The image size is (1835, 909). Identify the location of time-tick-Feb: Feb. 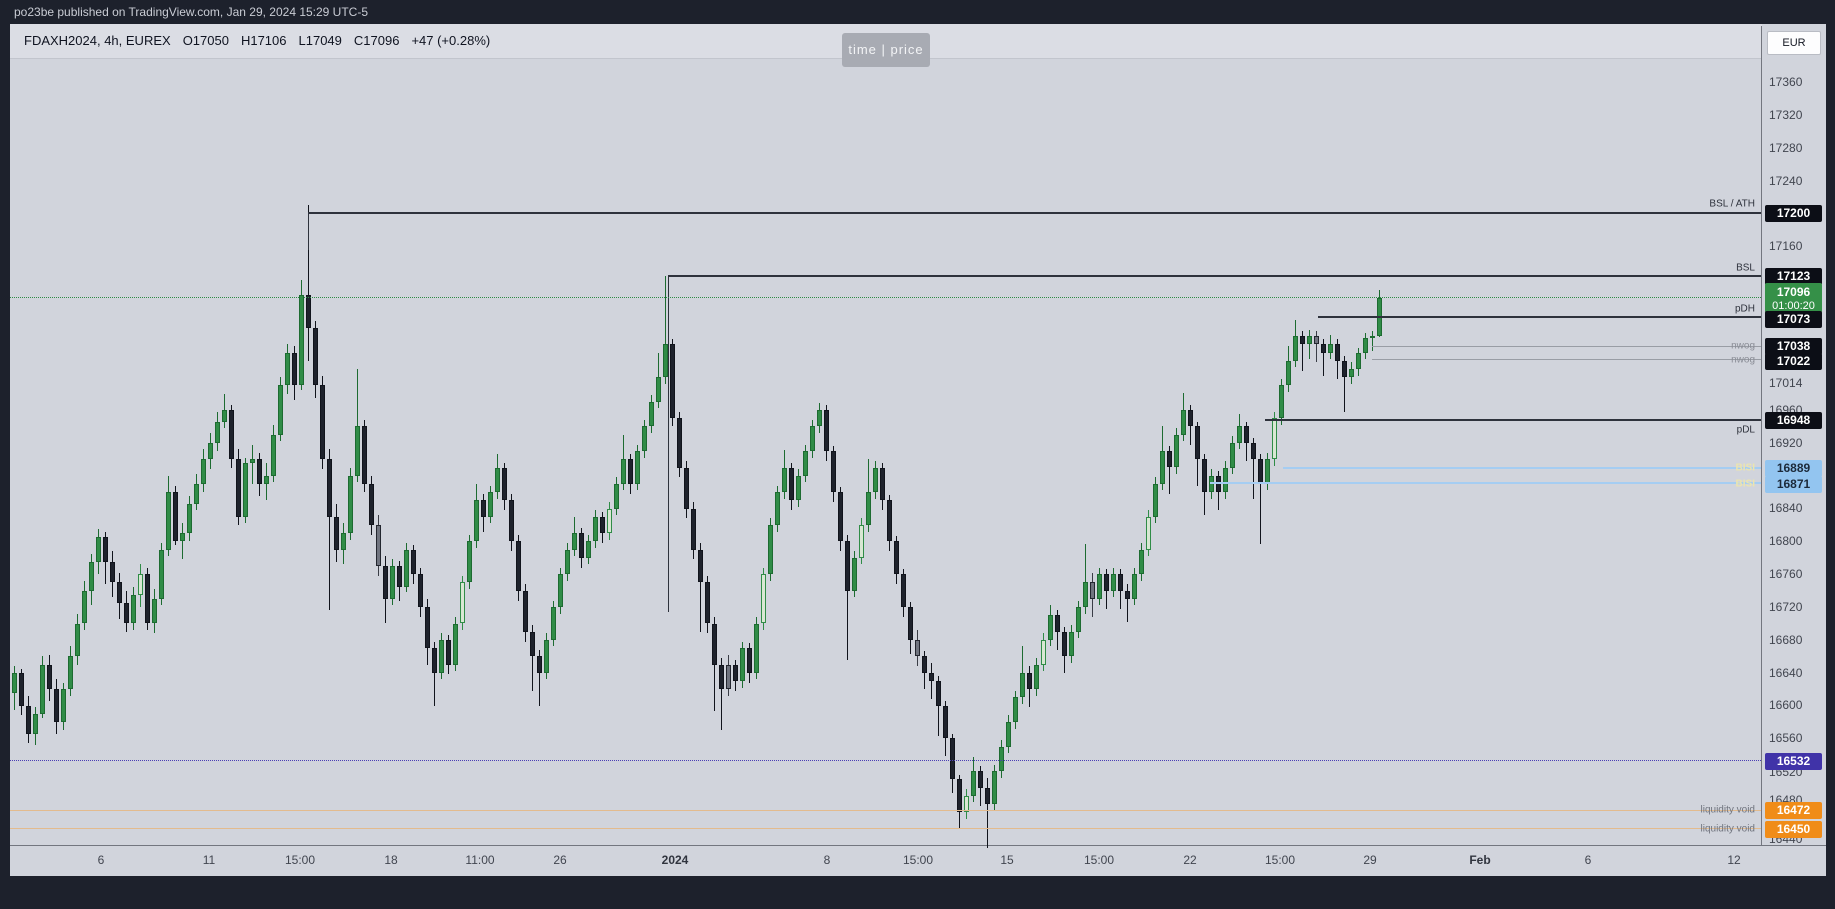
(1480, 860).